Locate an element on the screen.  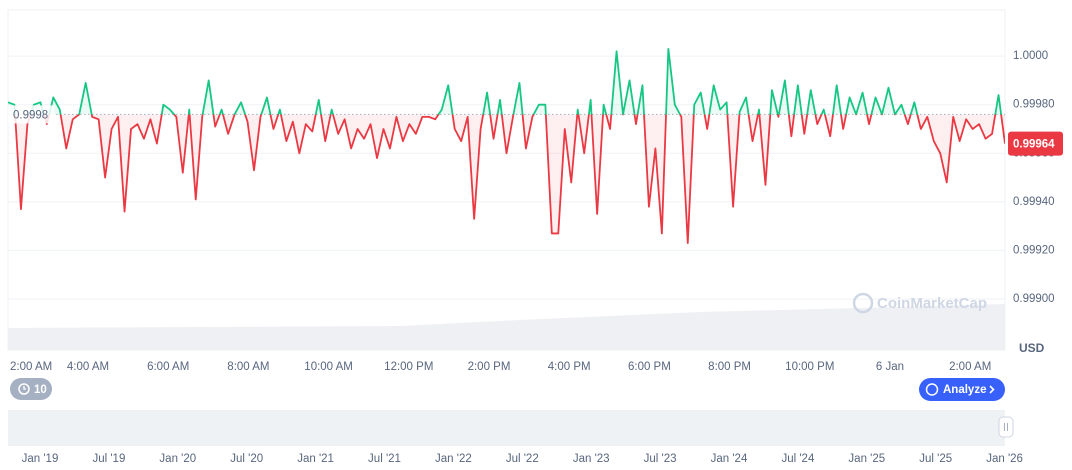
navigator-label: Jan '24 is located at coordinates (729, 459).